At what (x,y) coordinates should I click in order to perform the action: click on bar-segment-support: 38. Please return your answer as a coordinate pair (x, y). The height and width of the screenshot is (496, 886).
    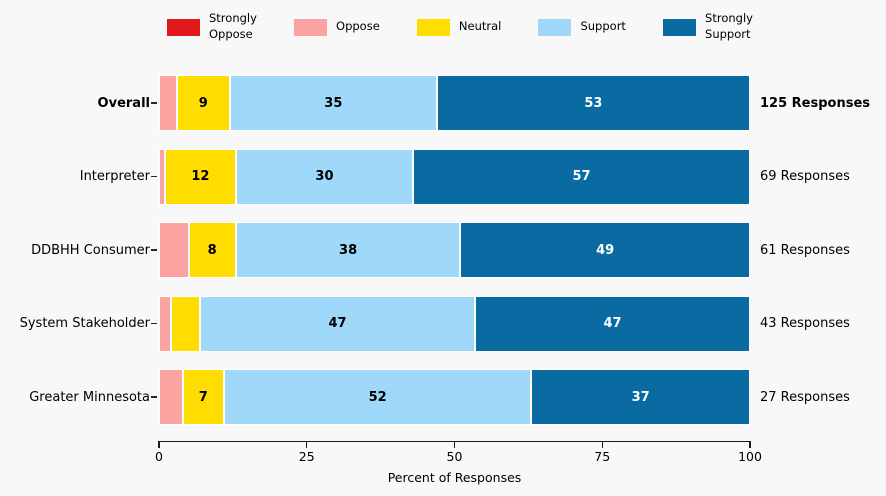
    Looking at the image, I should click on (348, 250).